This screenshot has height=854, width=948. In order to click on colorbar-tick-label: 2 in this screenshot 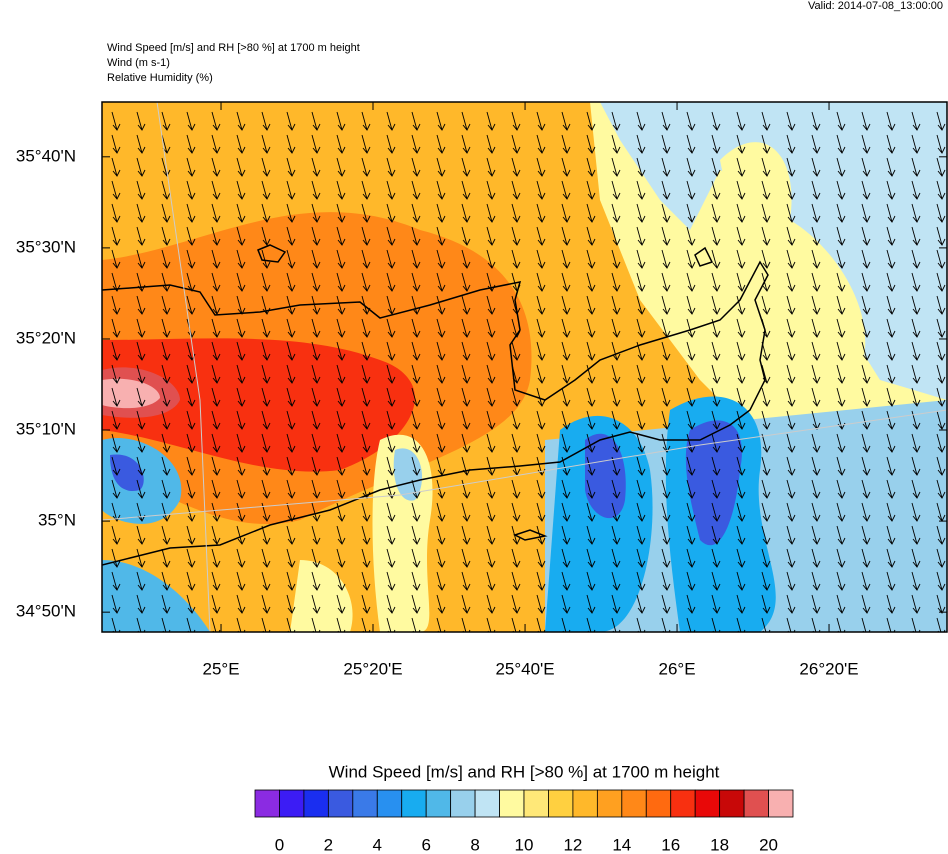, I will do `click(328, 844)`.